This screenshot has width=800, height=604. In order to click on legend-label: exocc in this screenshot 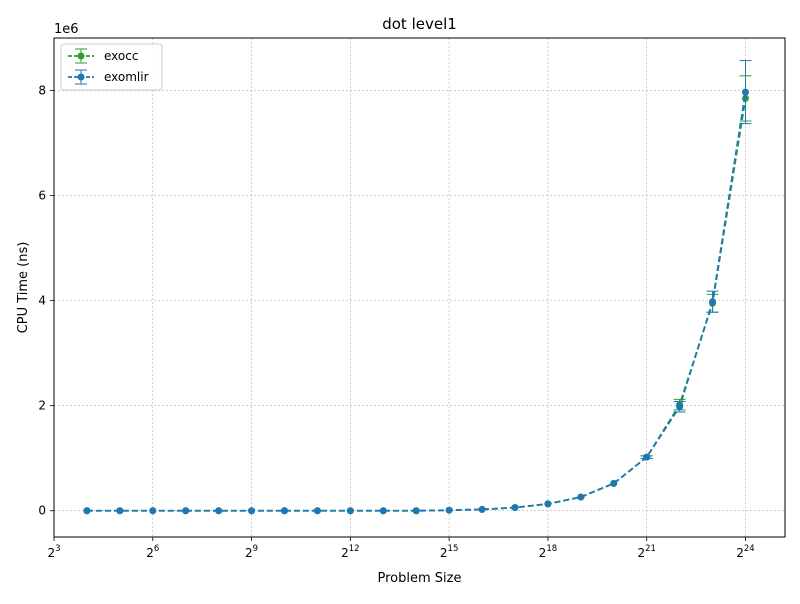, I will do `click(121, 56)`.